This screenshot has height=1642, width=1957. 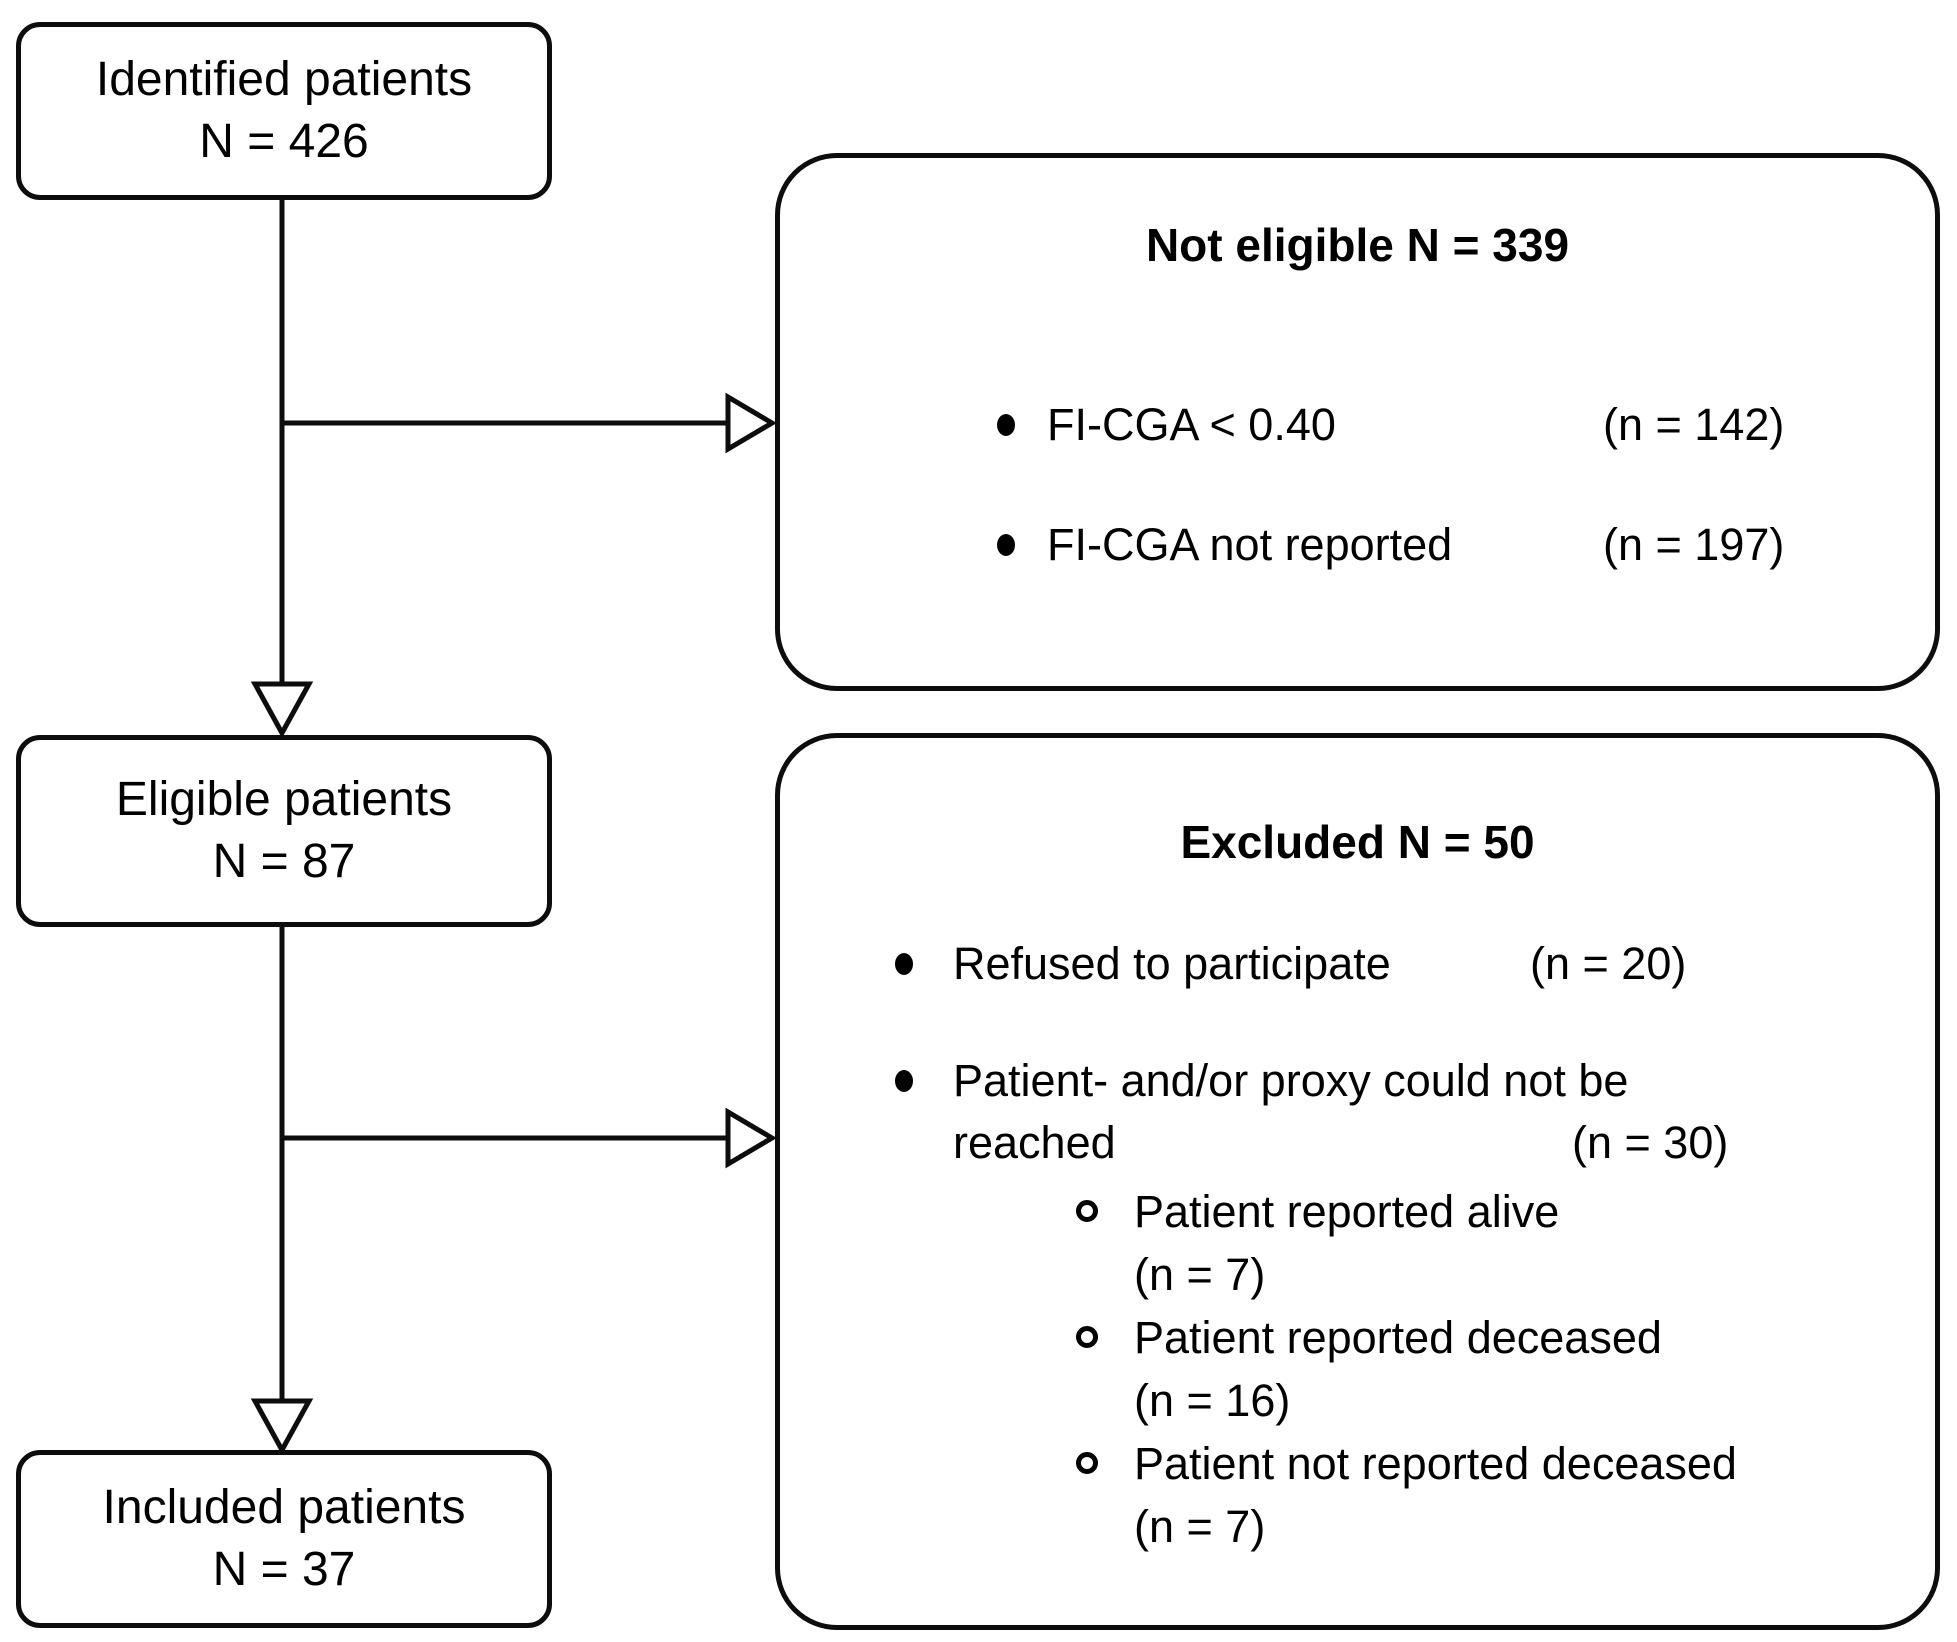 I want to click on arrowhead-down-included, so click(x=282, y=1427).